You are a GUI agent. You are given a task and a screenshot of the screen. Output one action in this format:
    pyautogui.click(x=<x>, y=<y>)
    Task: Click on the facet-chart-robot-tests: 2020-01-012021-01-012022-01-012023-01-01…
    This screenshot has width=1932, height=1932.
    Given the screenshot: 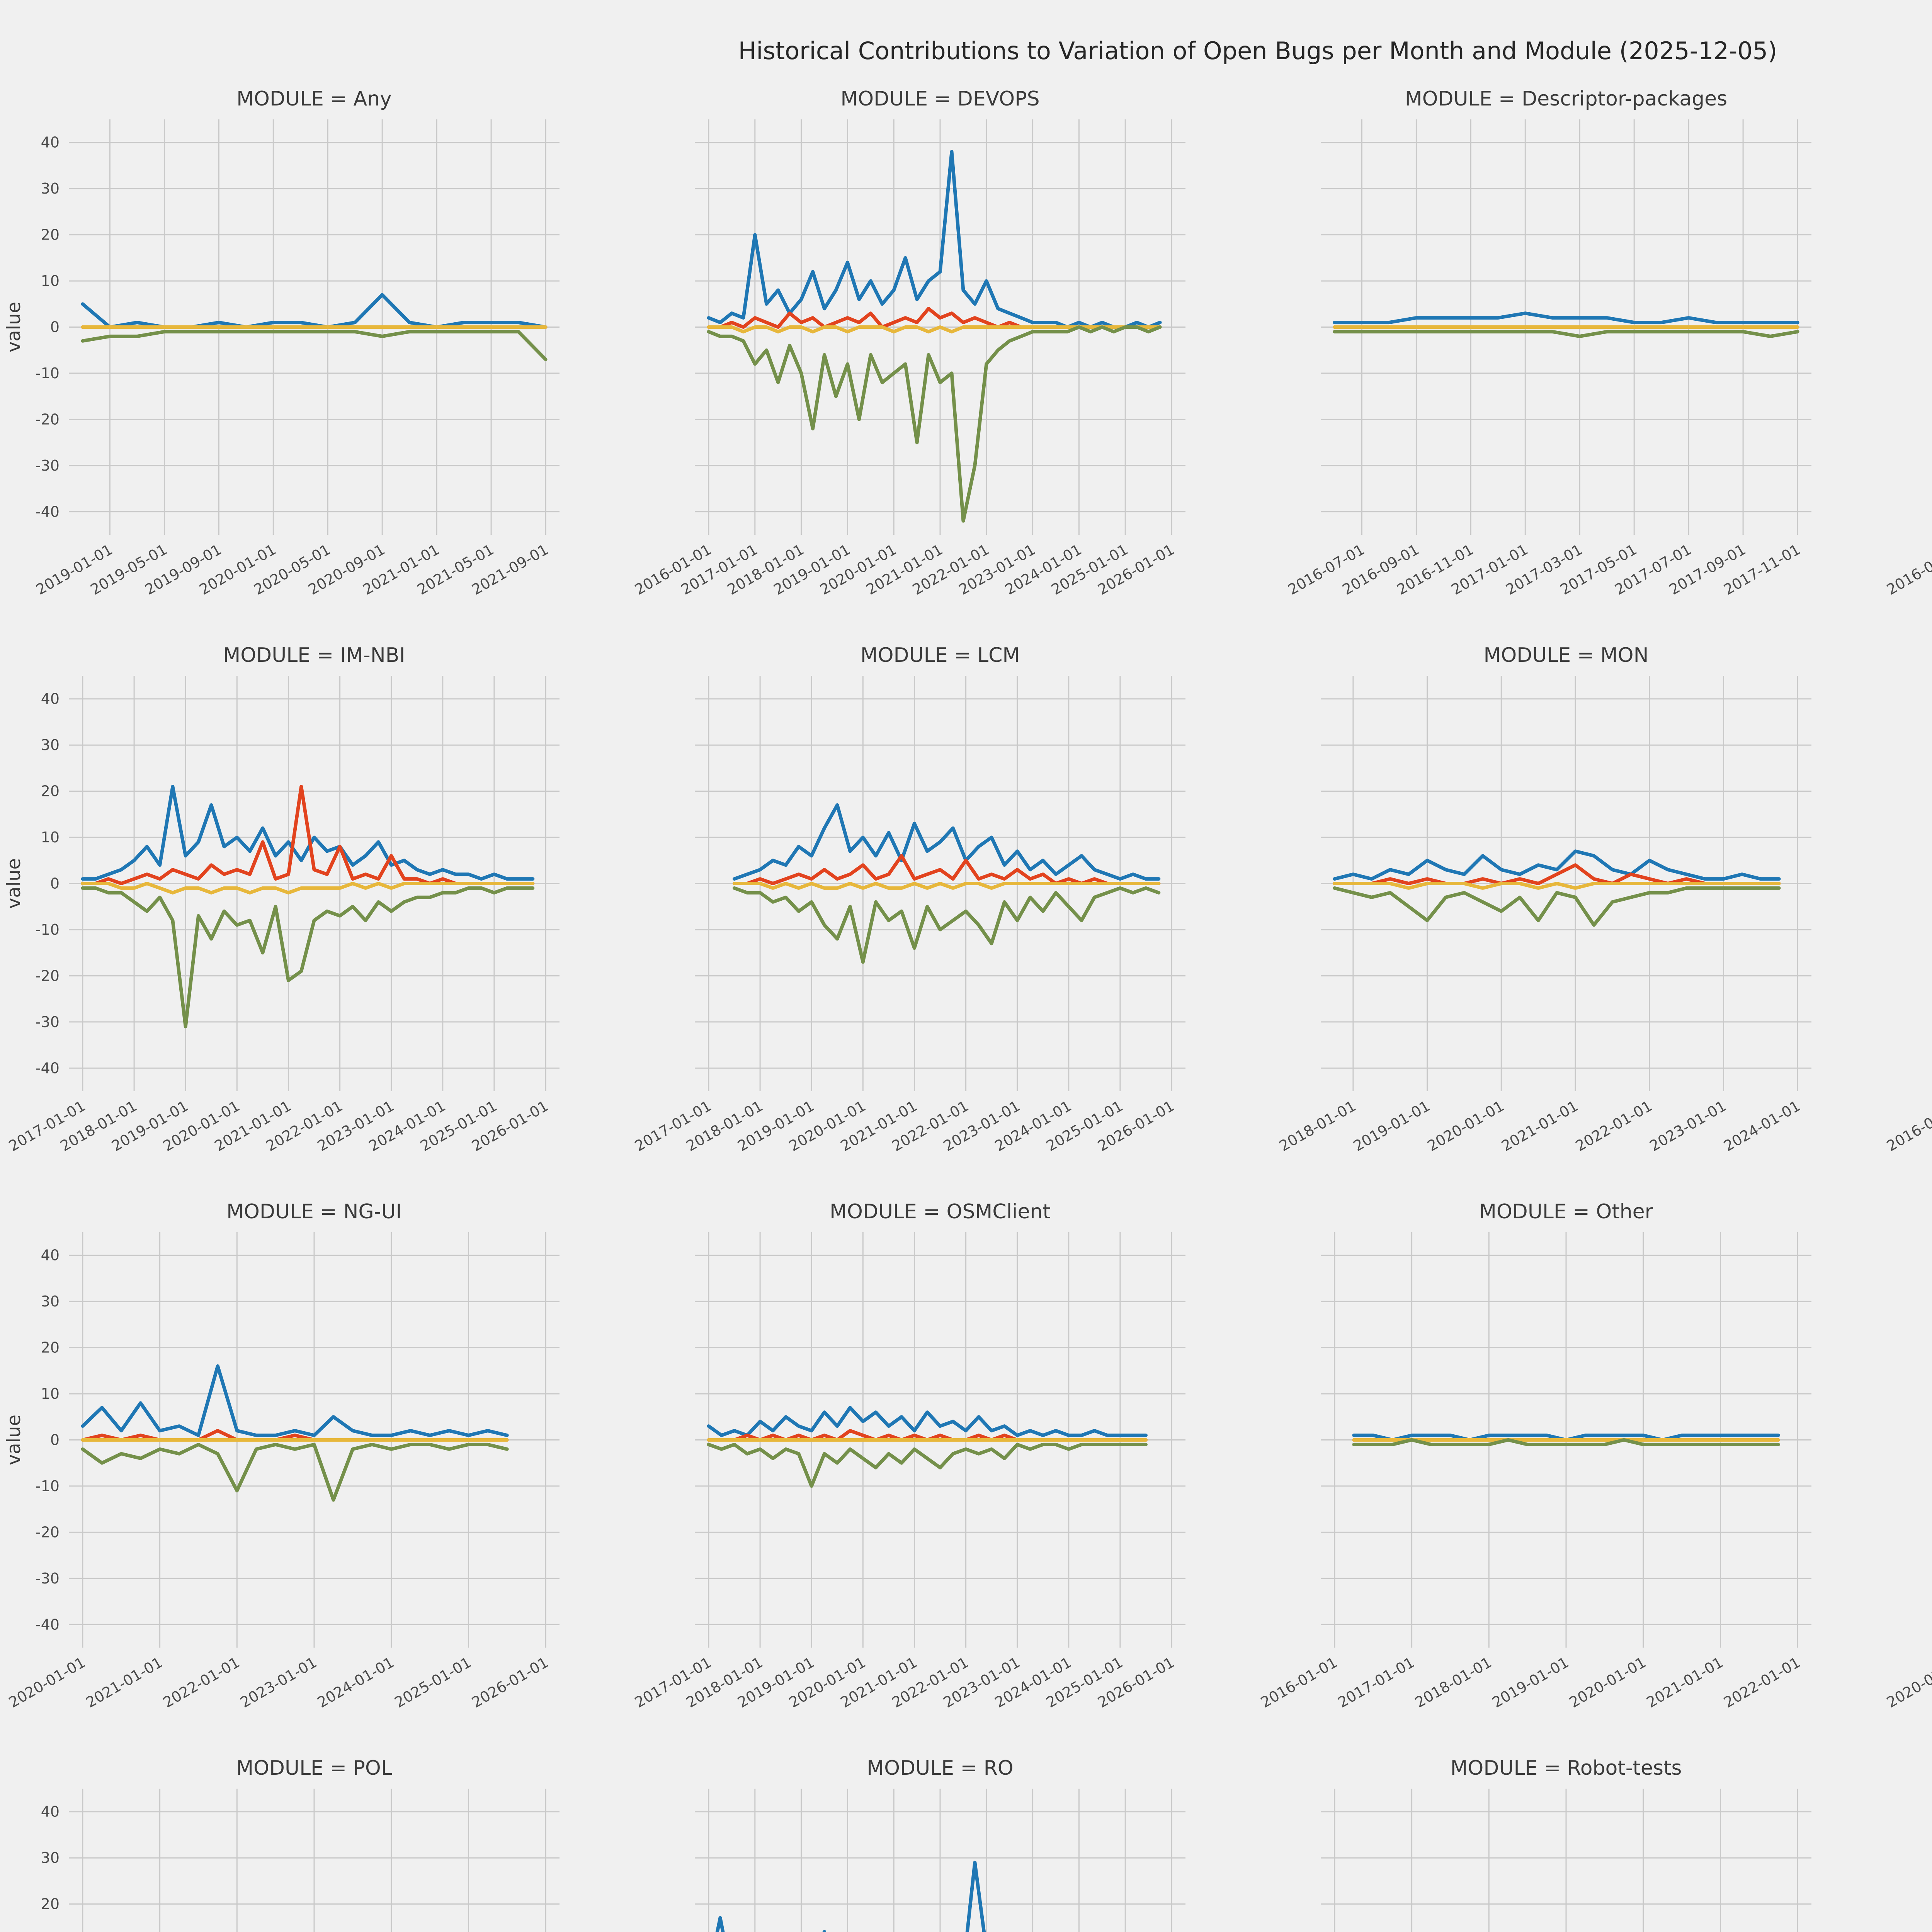 What is the action you would take?
    pyautogui.click(x=1566, y=1860)
    